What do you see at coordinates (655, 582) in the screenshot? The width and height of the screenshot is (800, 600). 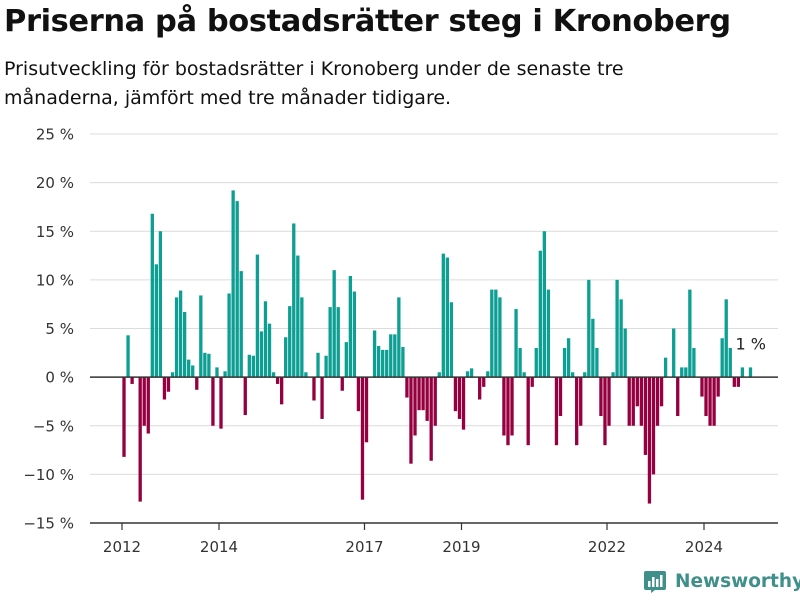 I see `newsworthy-logo-icon` at bounding box center [655, 582].